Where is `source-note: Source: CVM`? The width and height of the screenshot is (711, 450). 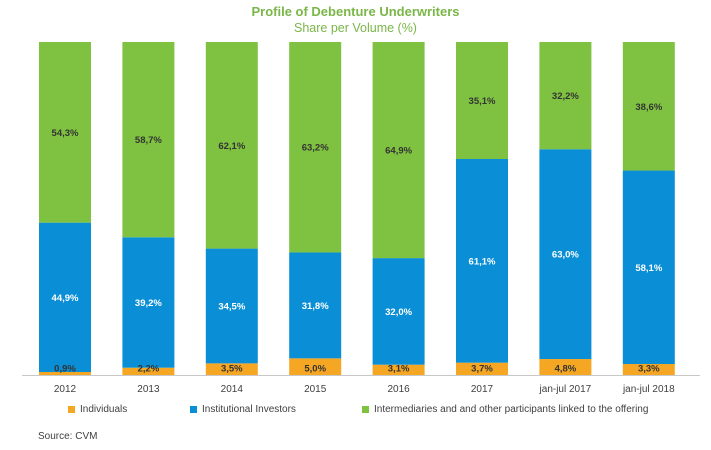 source-note: Source: CVM is located at coordinates (68, 436).